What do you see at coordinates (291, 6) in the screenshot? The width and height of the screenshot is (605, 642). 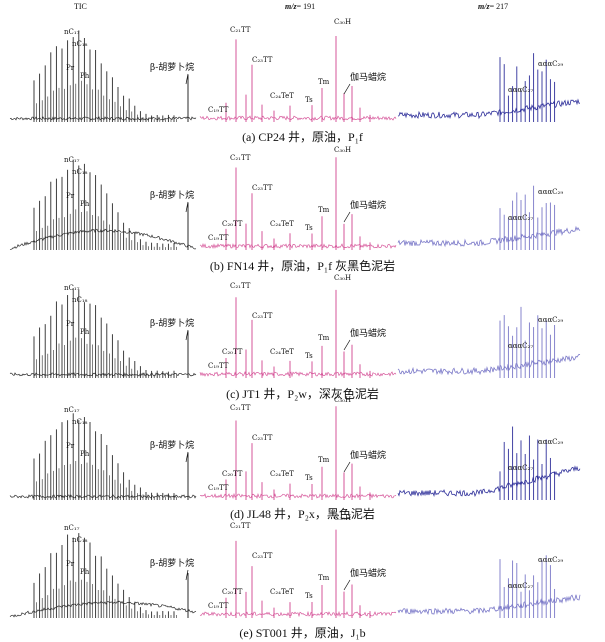 I see `mz191-prefix: m/z` at bounding box center [291, 6].